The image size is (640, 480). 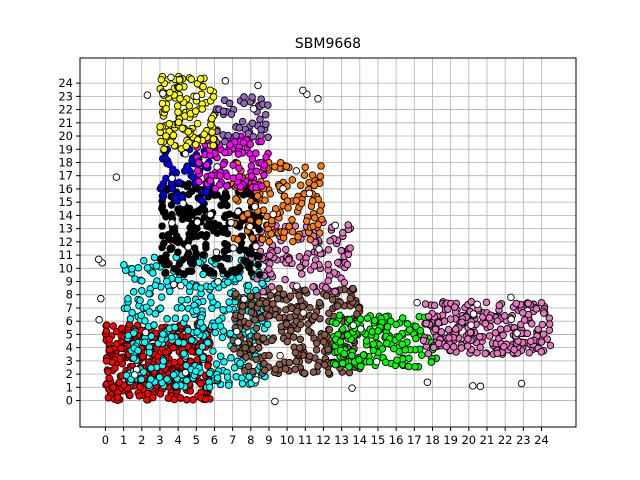 What do you see at coordinates (328, 44) in the screenshot?
I see `chart-title: SBM9668` at bounding box center [328, 44].